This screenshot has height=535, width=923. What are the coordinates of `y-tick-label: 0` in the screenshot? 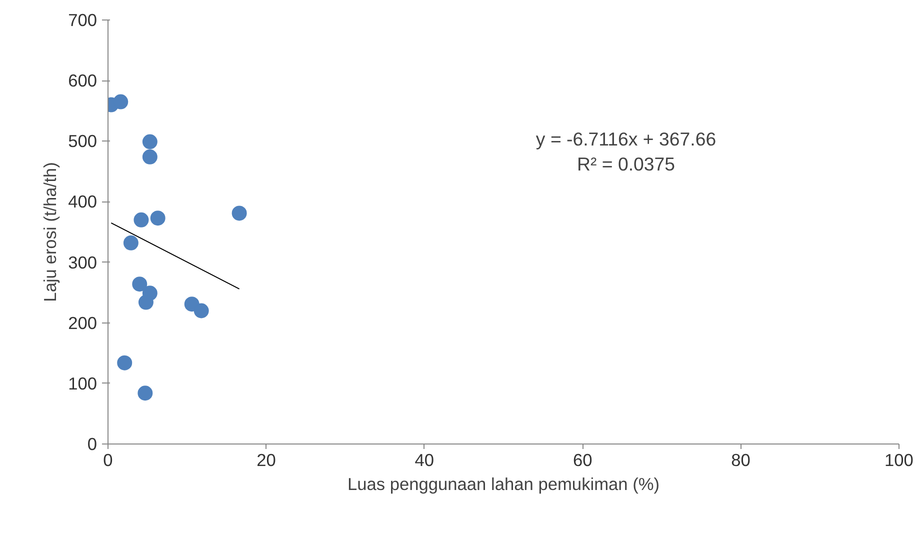 It's located at (92, 444).